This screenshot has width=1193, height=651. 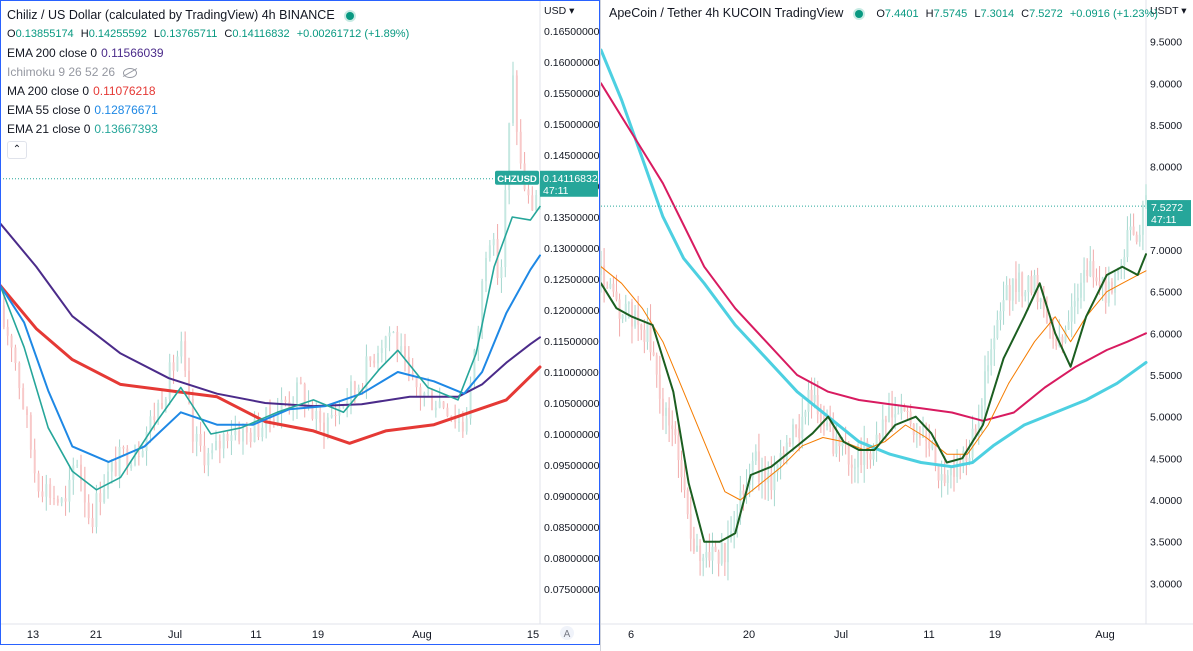 What do you see at coordinates (1166, 293) in the screenshot?
I see `y-tick-label: 6.5000` at bounding box center [1166, 293].